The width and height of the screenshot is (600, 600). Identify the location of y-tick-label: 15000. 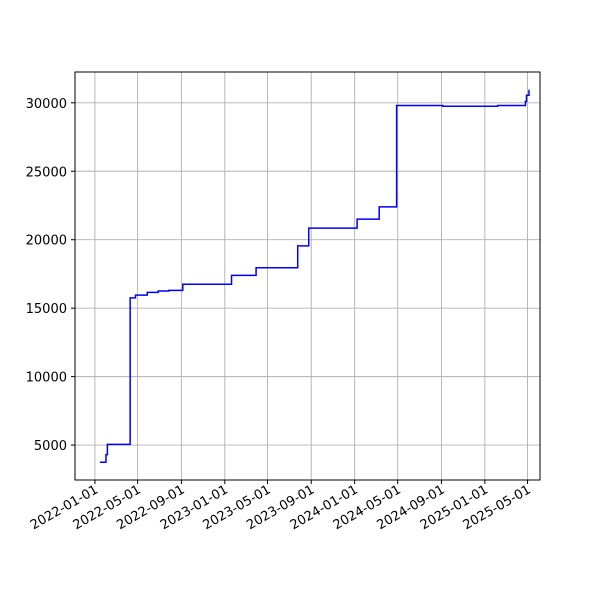
(46, 309).